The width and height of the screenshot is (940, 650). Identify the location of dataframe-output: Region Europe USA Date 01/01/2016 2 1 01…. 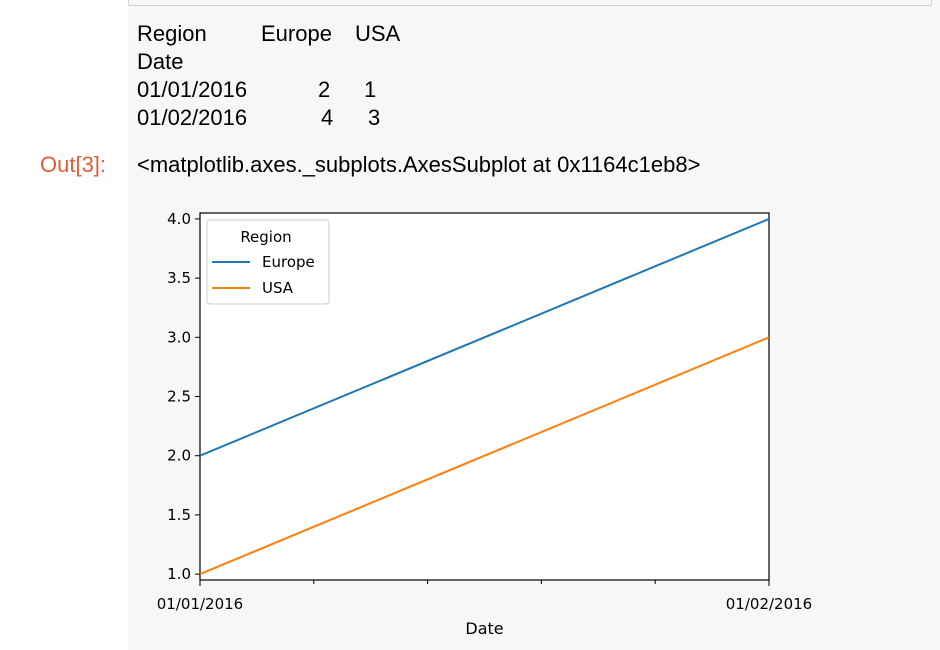
(268, 76).